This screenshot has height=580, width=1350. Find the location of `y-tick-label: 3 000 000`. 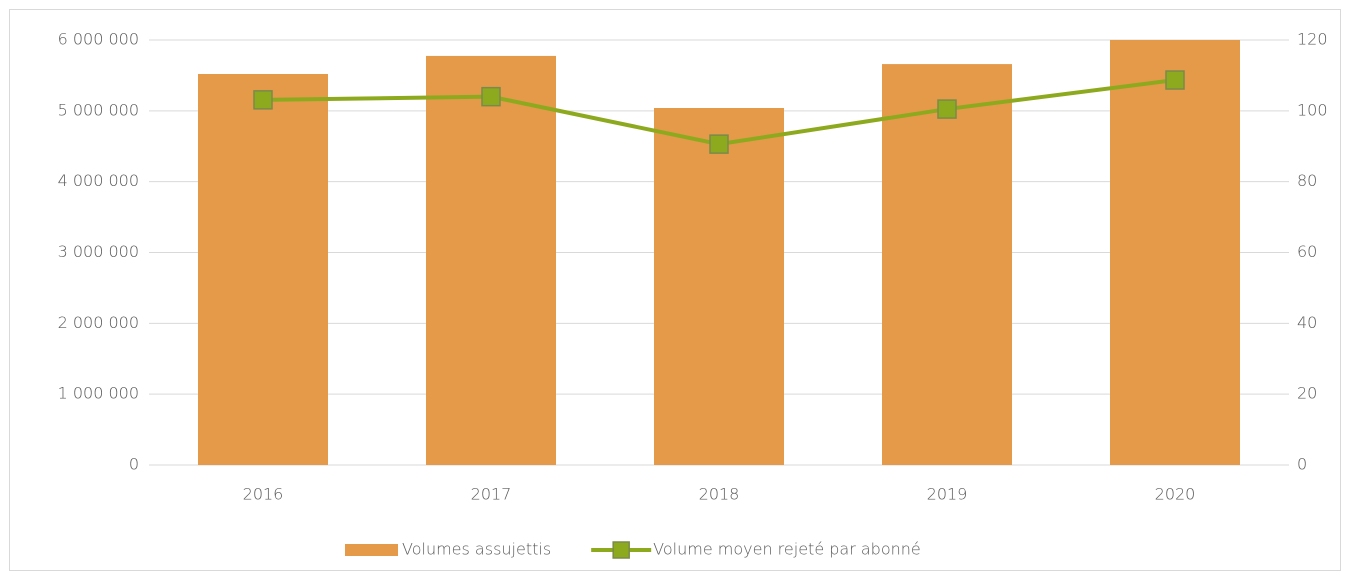

y-tick-label: 3 000 000 is located at coordinates (98, 251).